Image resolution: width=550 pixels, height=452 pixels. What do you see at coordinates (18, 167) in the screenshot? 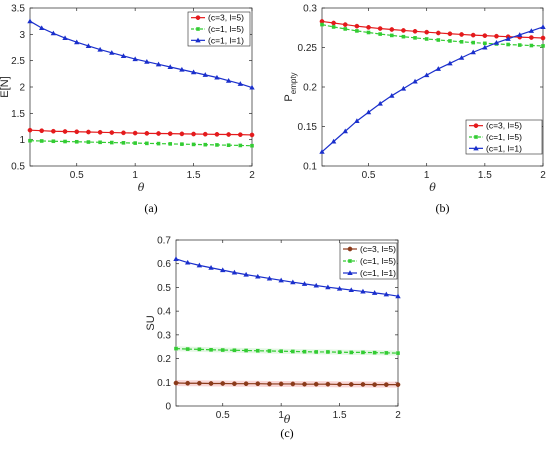
I see `y-tick-label: 0.5` at bounding box center [18, 167].